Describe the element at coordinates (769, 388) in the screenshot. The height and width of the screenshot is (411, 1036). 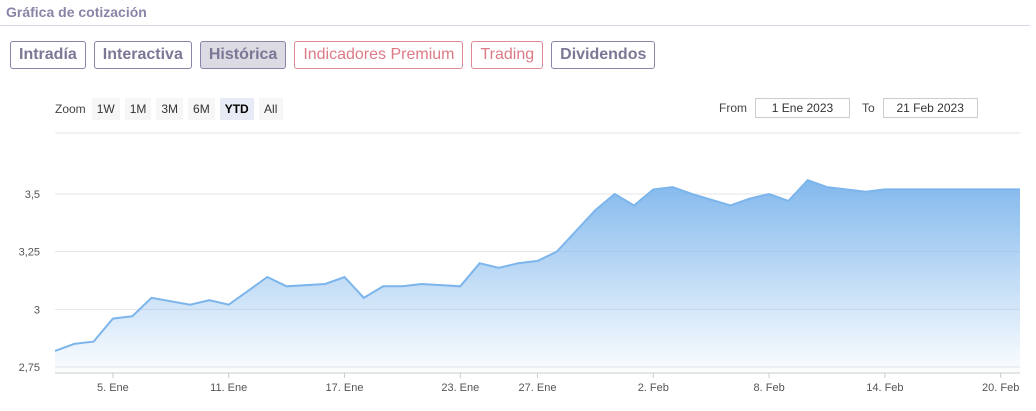
I see `x-tick-label: 8. Feb` at that location.